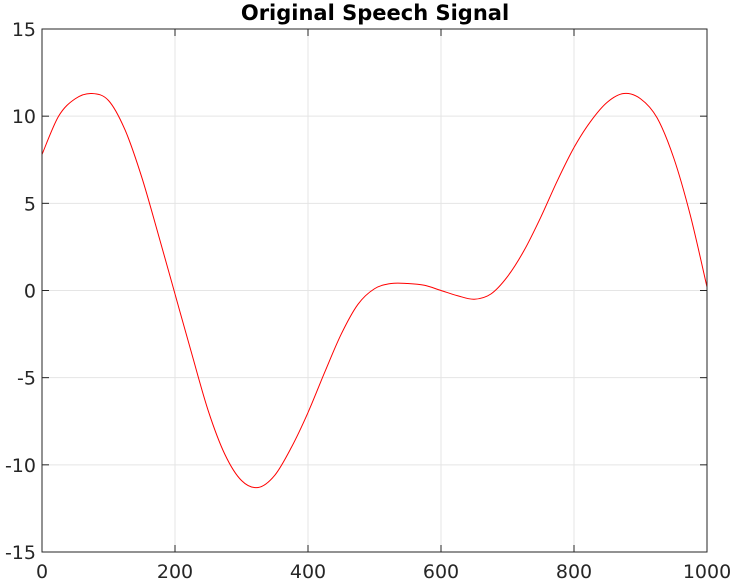 This screenshot has height=583, width=734. I want to click on y-tick-label: -10, so click(20, 466).